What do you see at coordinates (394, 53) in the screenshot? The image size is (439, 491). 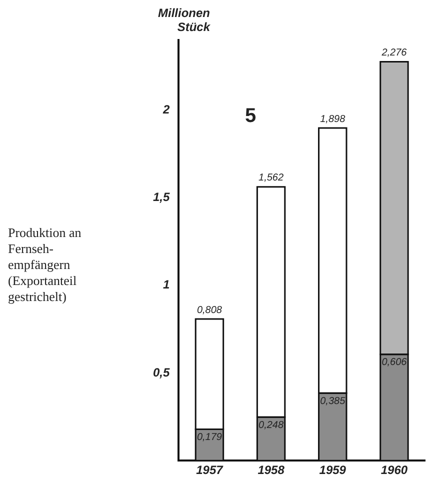 I see `total-label: 2,276` at bounding box center [394, 53].